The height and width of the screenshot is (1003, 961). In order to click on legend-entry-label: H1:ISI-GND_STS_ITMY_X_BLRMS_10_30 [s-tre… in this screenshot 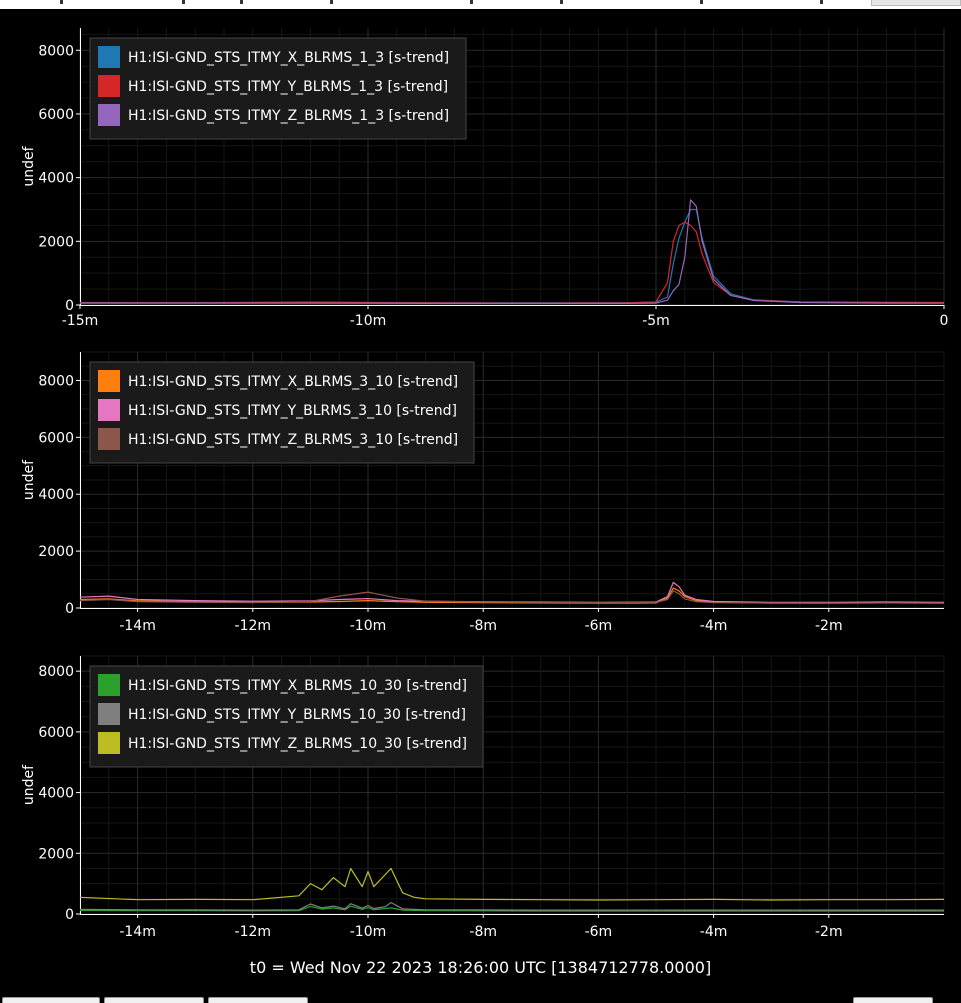, I will do `click(297, 686)`.